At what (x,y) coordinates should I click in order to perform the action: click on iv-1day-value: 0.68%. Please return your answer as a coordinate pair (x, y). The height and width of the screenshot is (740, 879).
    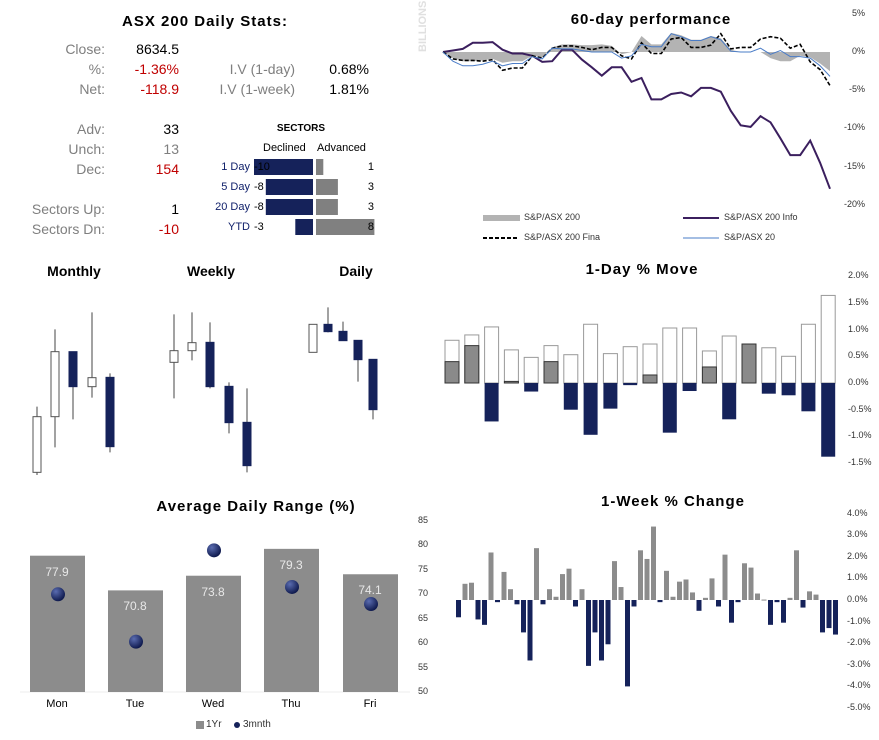
    Looking at the image, I should click on (349, 69).